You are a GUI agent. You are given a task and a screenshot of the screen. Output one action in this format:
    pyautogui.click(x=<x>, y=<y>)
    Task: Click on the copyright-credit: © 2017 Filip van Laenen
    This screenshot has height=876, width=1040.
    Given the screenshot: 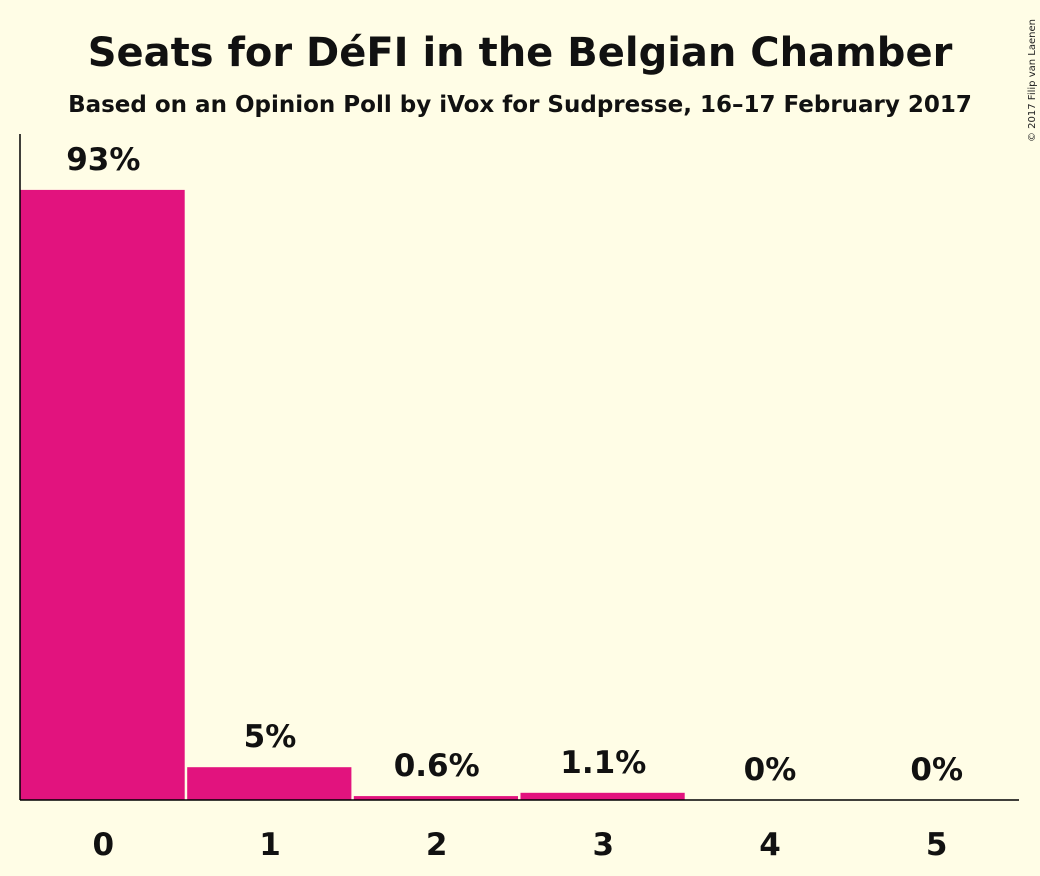 What is the action you would take?
    pyautogui.click(x=1032, y=80)
    